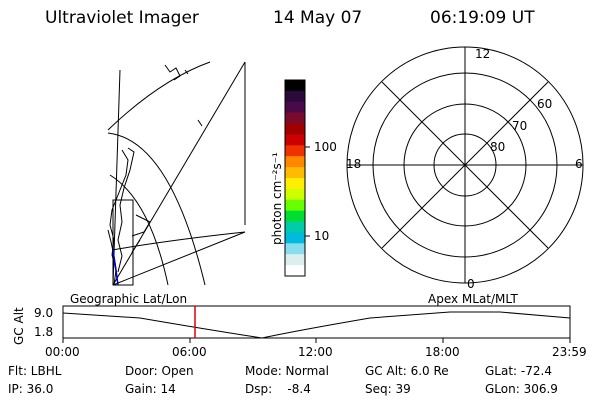 The height and width of the screenshot is (400, 600). I want to click on polar-lat-80: 80, so click(498, 147).